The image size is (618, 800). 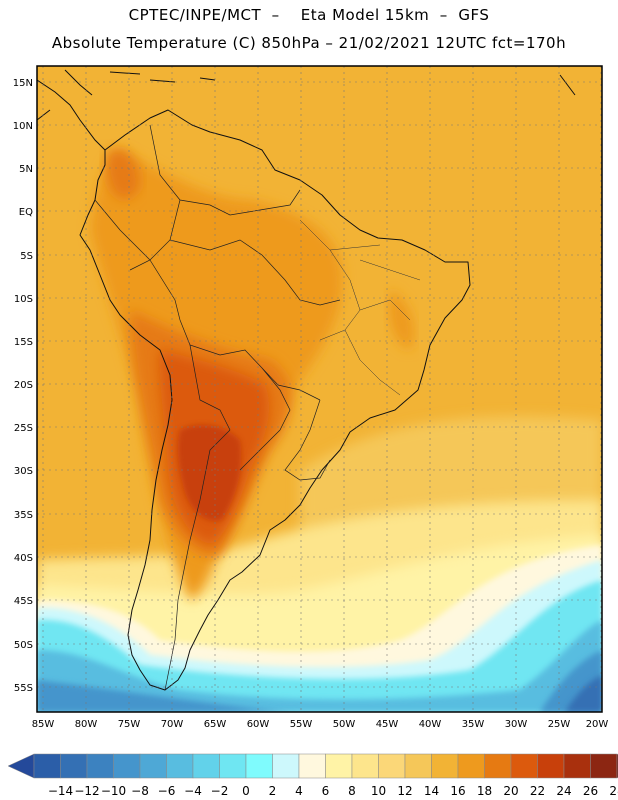 What do you see at coordinates (123, 174) in the screenshot?
I see `field-guiana-heat` at bounding box center [123, 174].